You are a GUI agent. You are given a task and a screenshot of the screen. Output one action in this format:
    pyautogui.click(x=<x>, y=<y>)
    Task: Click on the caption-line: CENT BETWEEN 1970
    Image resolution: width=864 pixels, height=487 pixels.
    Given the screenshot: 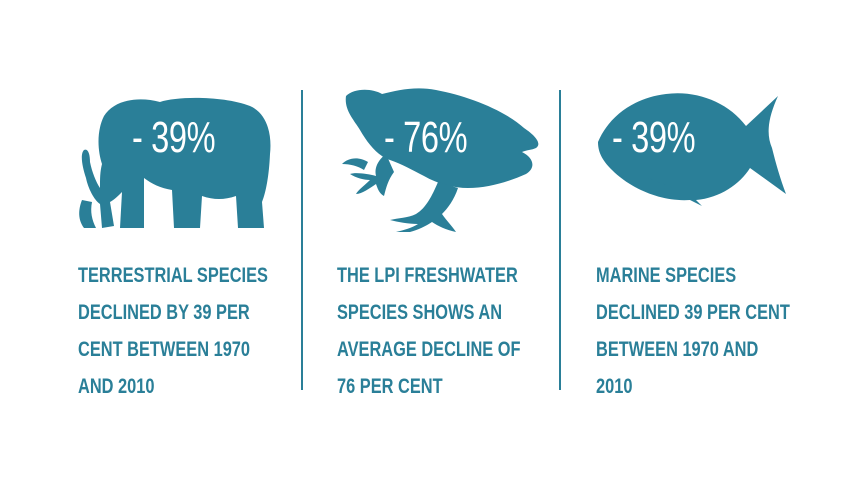 What is the action you would take?
    pyautogui.click(x=164, y=349)
    